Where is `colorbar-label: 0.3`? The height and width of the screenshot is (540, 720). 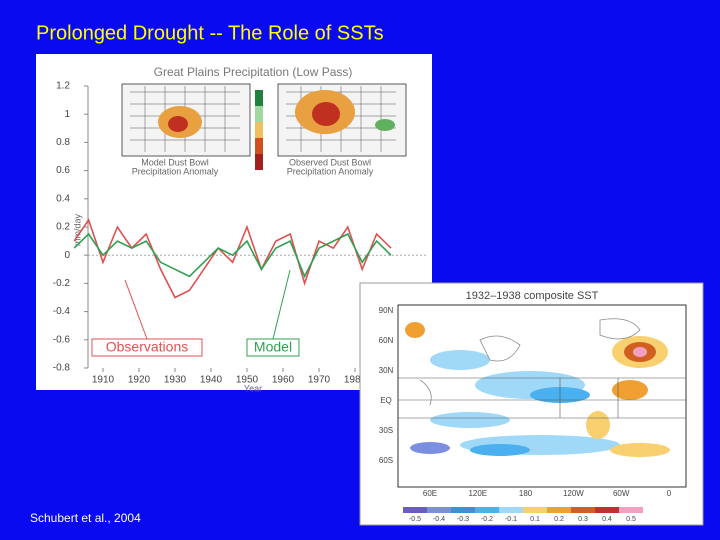
colorbar-label: 0.3 is located at coordinates (583, 519).